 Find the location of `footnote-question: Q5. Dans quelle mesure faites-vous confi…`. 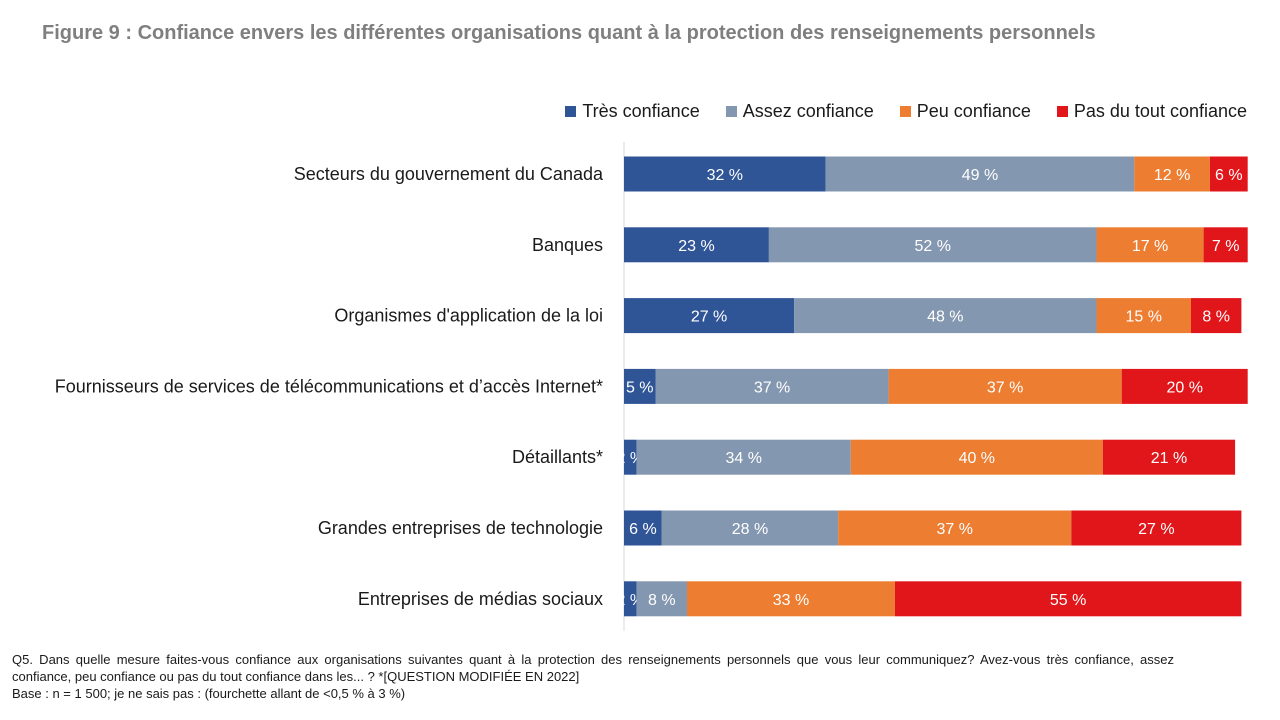

footnote-question: Q5. Dans quelle mesure faites-vous confi… is located at coordinates (593, 668).